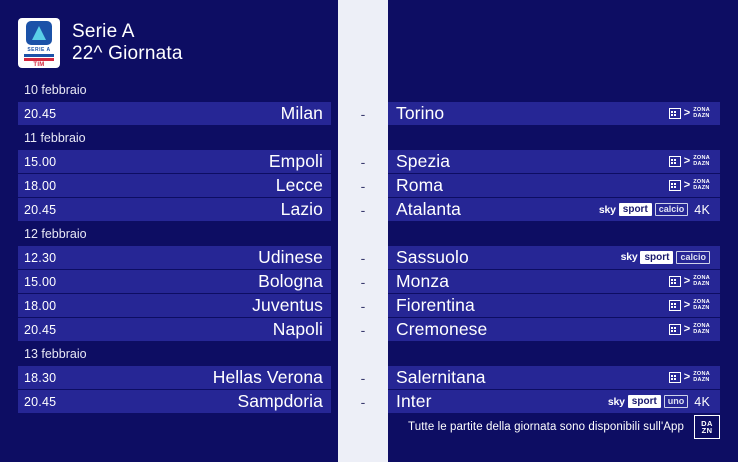 Image resolution: width=738 pixels, height=462 pixels. What do you see at coordinates (432, 257) in the screenshot?
I see `away-team-name: Sassuolo` at bounding box center [432, 257].